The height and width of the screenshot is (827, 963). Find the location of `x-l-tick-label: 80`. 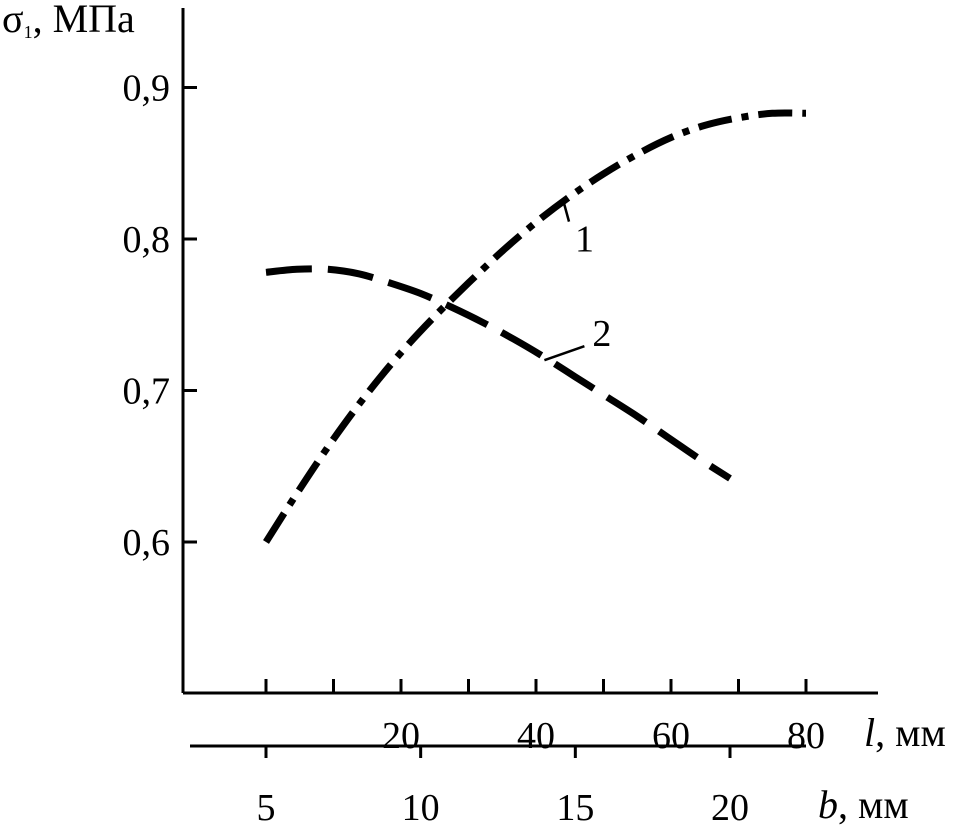

x-l-tick-label: 80 is located at coordinates (806, 736).